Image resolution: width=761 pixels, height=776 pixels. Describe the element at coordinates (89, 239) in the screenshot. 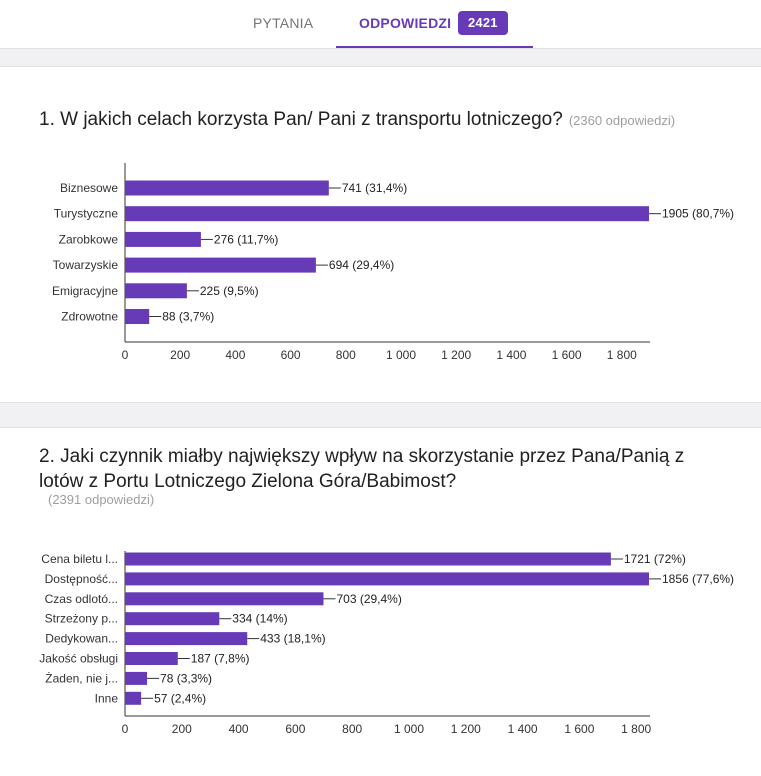

I see `category-label: Zarobkowe` at that location.